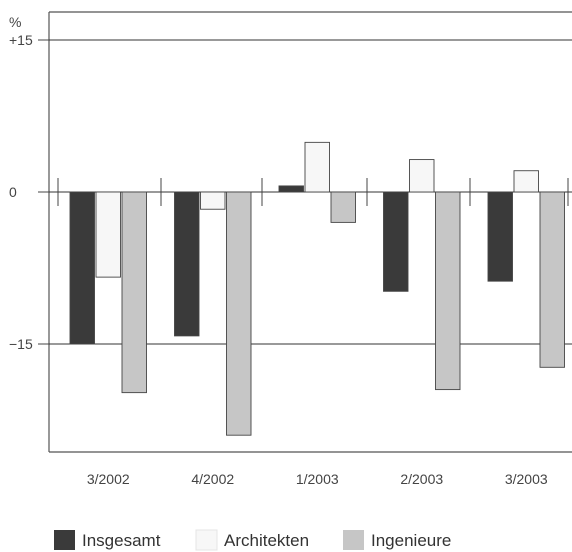 The width and height of the screenshot is (572, 552). Describe the element at coordinates (552, 279) in the screenshot. I see `bar-ingenieure-3-2003` at that location.